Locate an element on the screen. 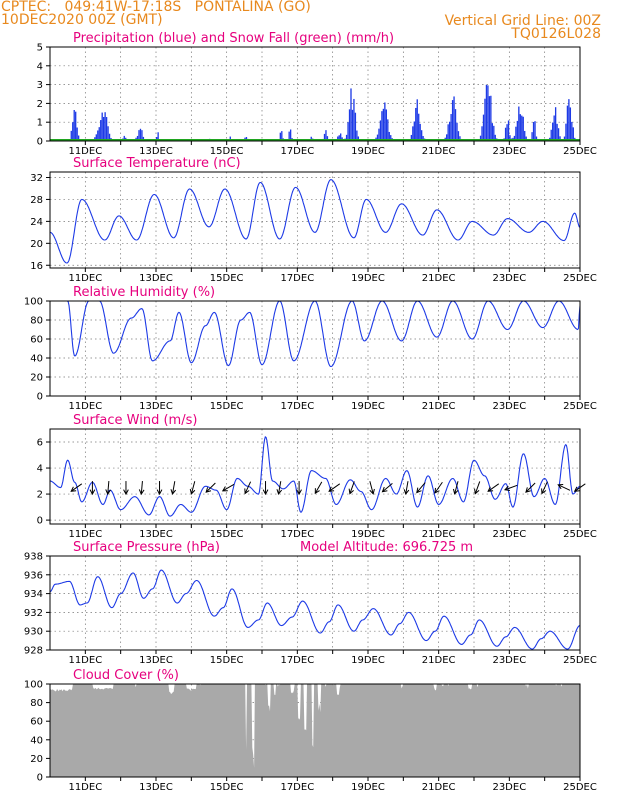 The image size is (618, 800). x-tick-label: 23DEC is located at coordinates (509, 278).